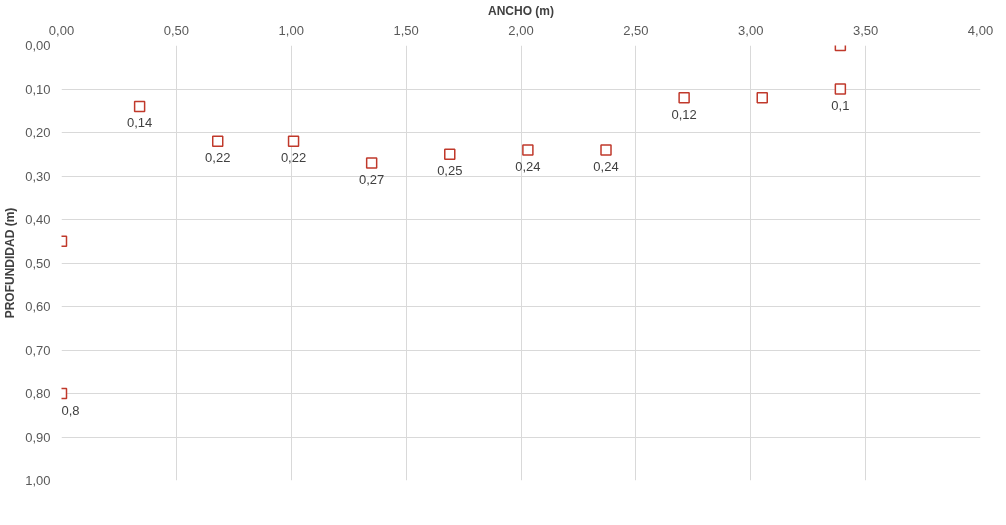 Image resolution: width=1006 pixels, height=525 pixels. I want to click on y-tick-label: 0,00, so click(38, 45).